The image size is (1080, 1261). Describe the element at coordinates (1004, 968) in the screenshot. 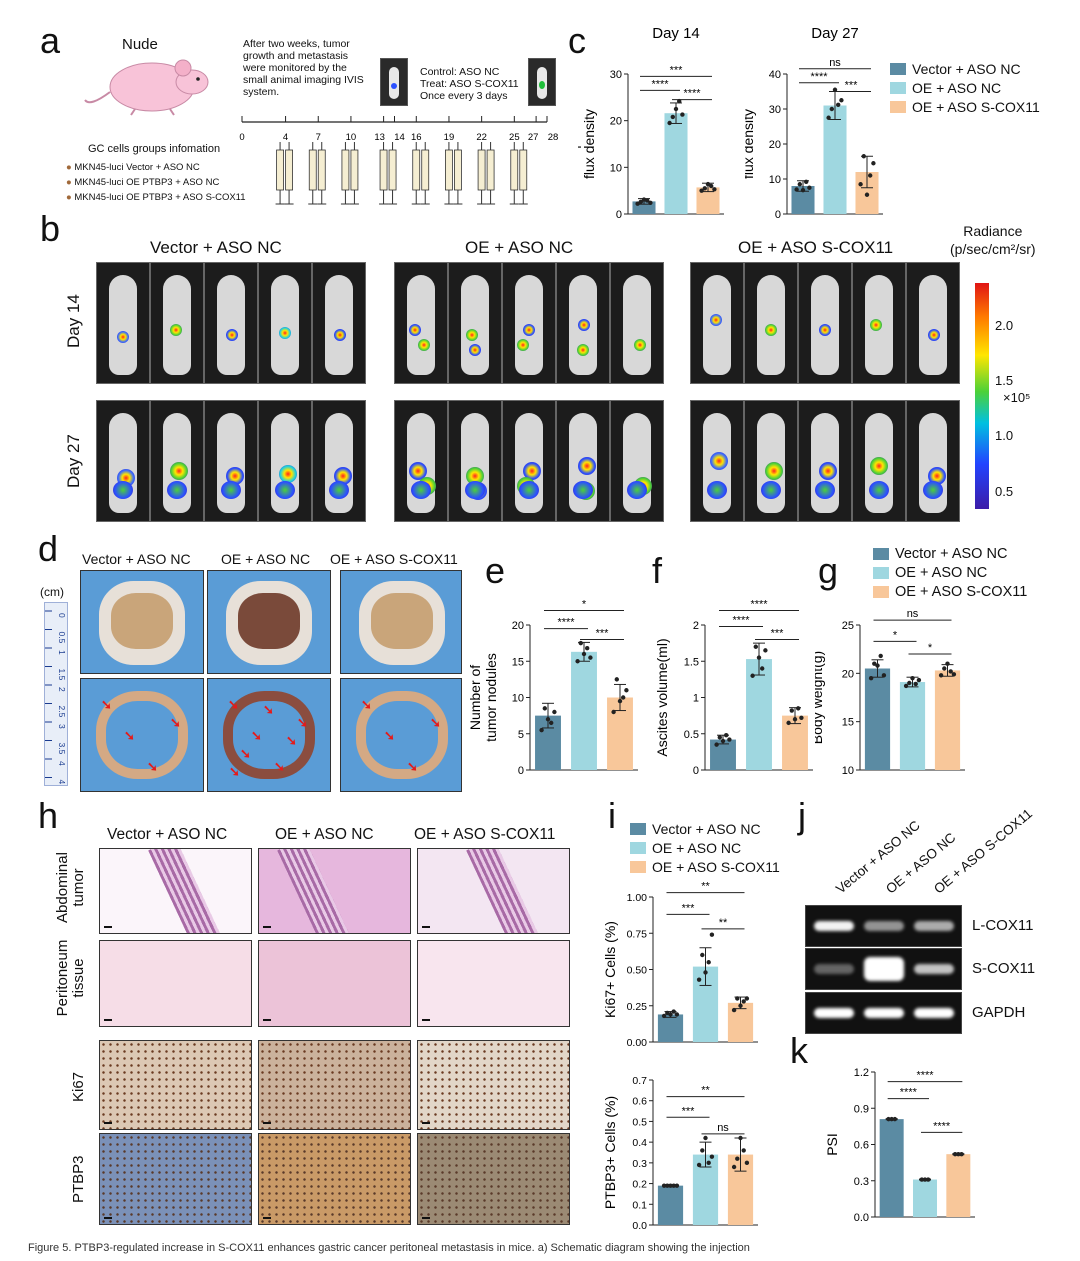

I see `gel-band-label: S-COX11` at that location.